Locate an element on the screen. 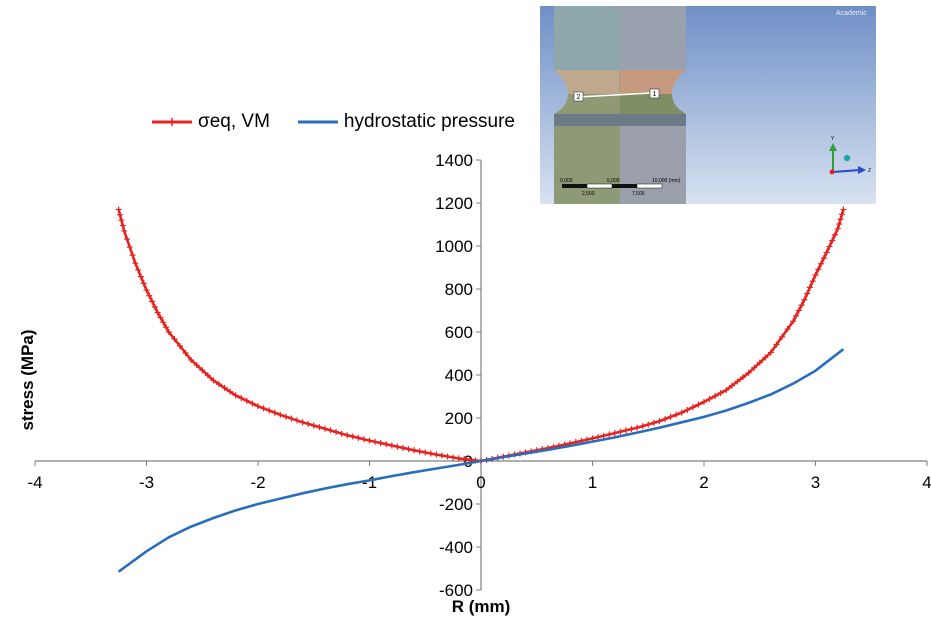 The width and height of the screenshot is (931, 619). y-tick-label: 0 is located at coordinates (468, 461).